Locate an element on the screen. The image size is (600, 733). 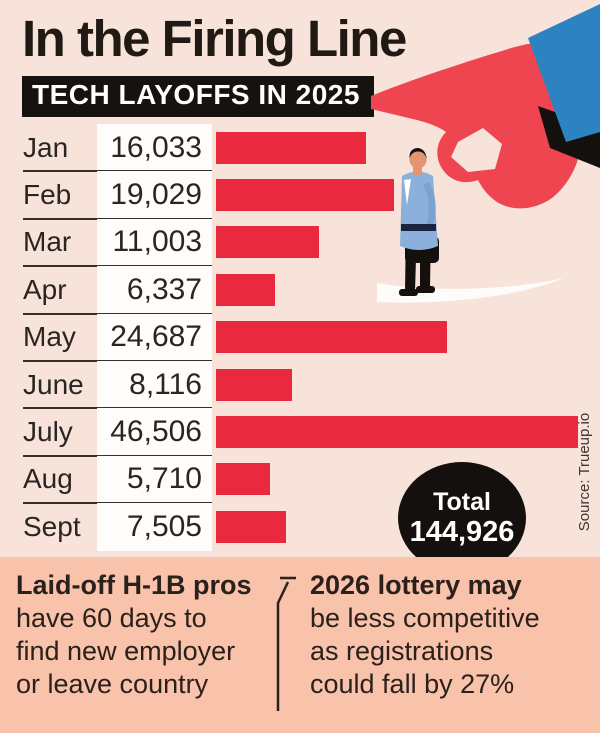
value-label: 8,116 is located at coordinates (154, 384).